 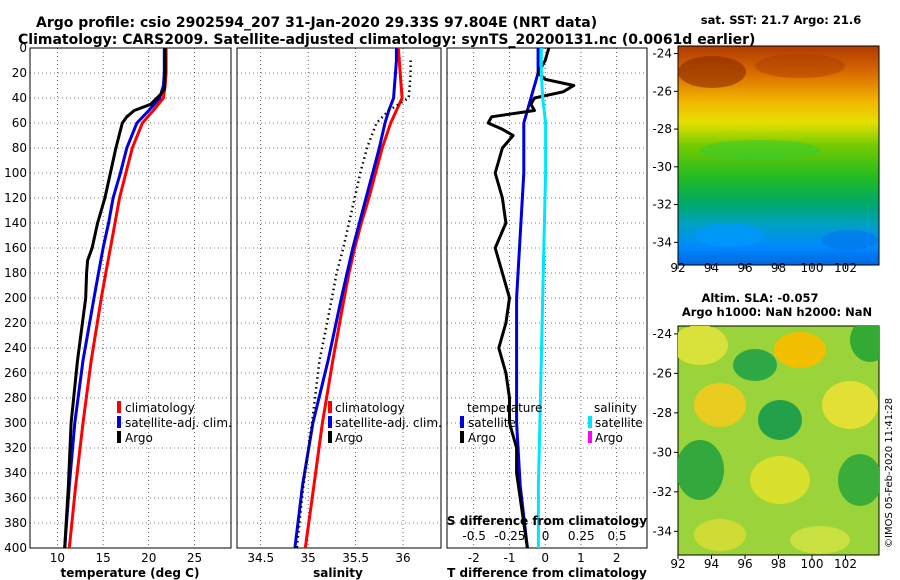 What do you see at coordinates (260, 558) in the screenshot?
I see `x-tick-label: 34.5` at bounding box center [260, 558].